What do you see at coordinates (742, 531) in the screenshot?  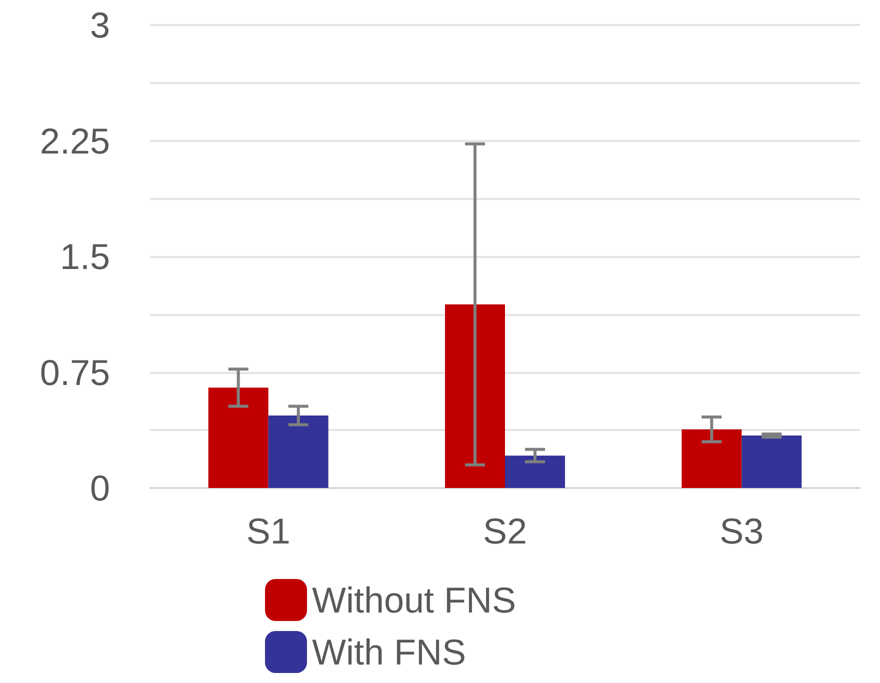 I see `x-tick-label: S3` at bounding box center [742, 531].